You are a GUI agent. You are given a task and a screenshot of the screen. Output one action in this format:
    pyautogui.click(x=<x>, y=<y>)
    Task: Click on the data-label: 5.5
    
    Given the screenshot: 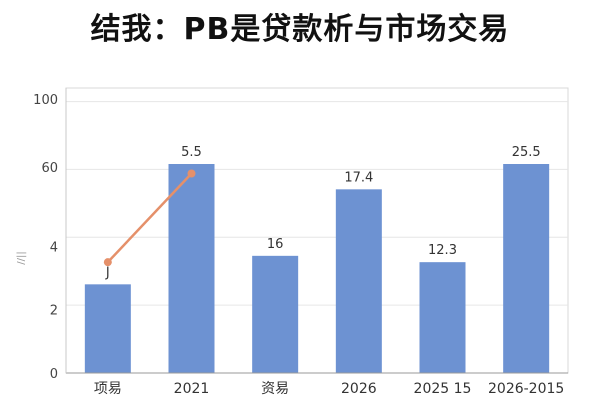 What is the action you would take?
    pyautogui.click(x=191, y=152)
    